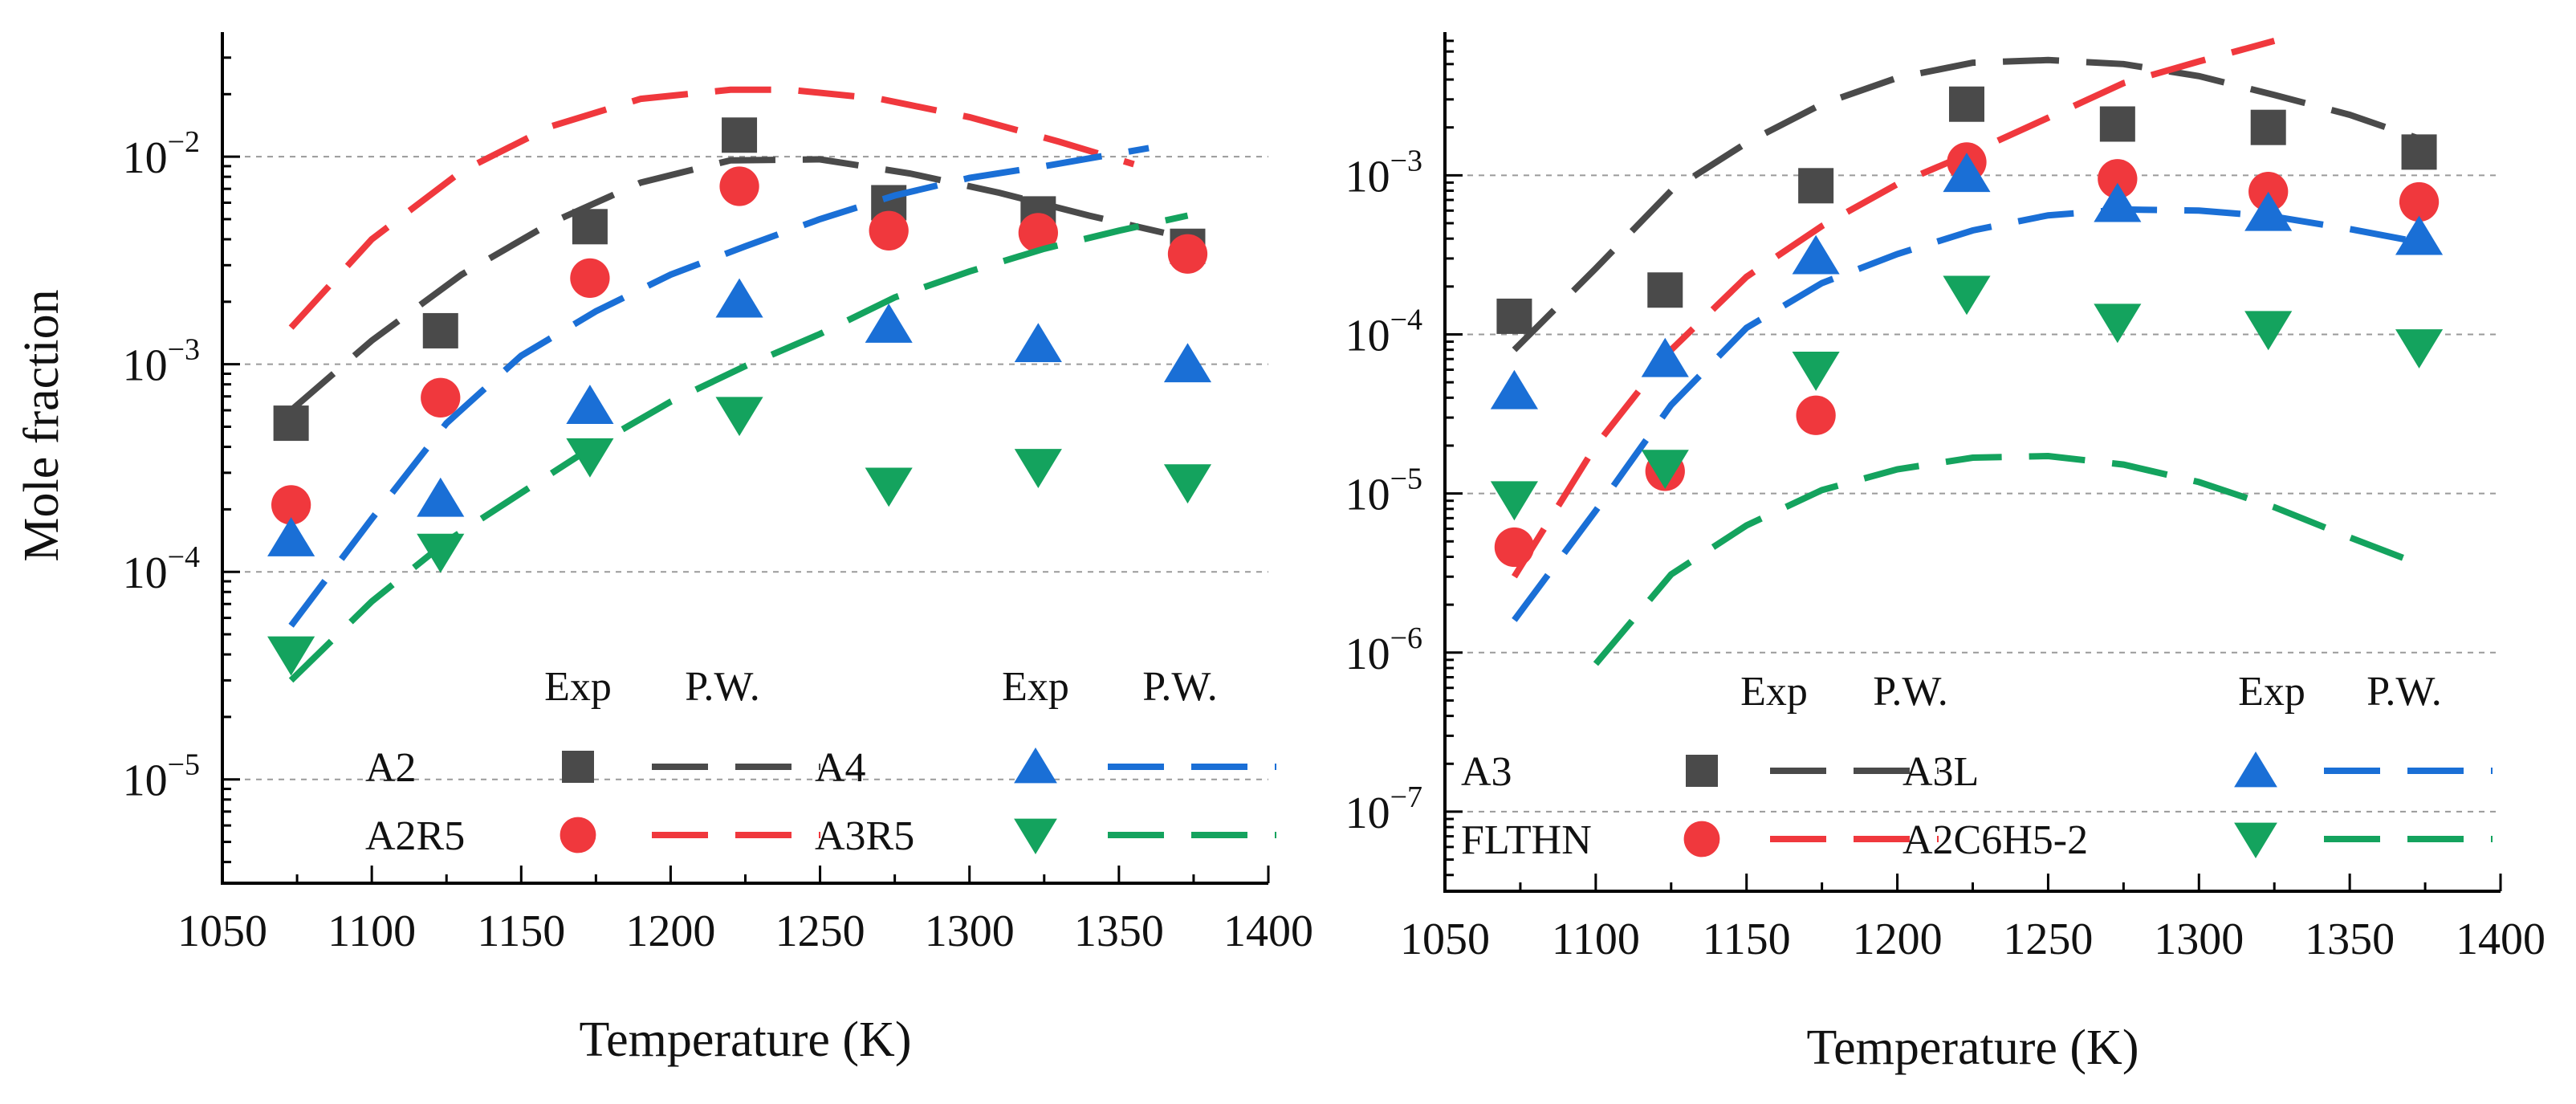  Describe the element at coordinates (1526, 840) in the screenshot. I see `legend-label: FLTHN` at that location.